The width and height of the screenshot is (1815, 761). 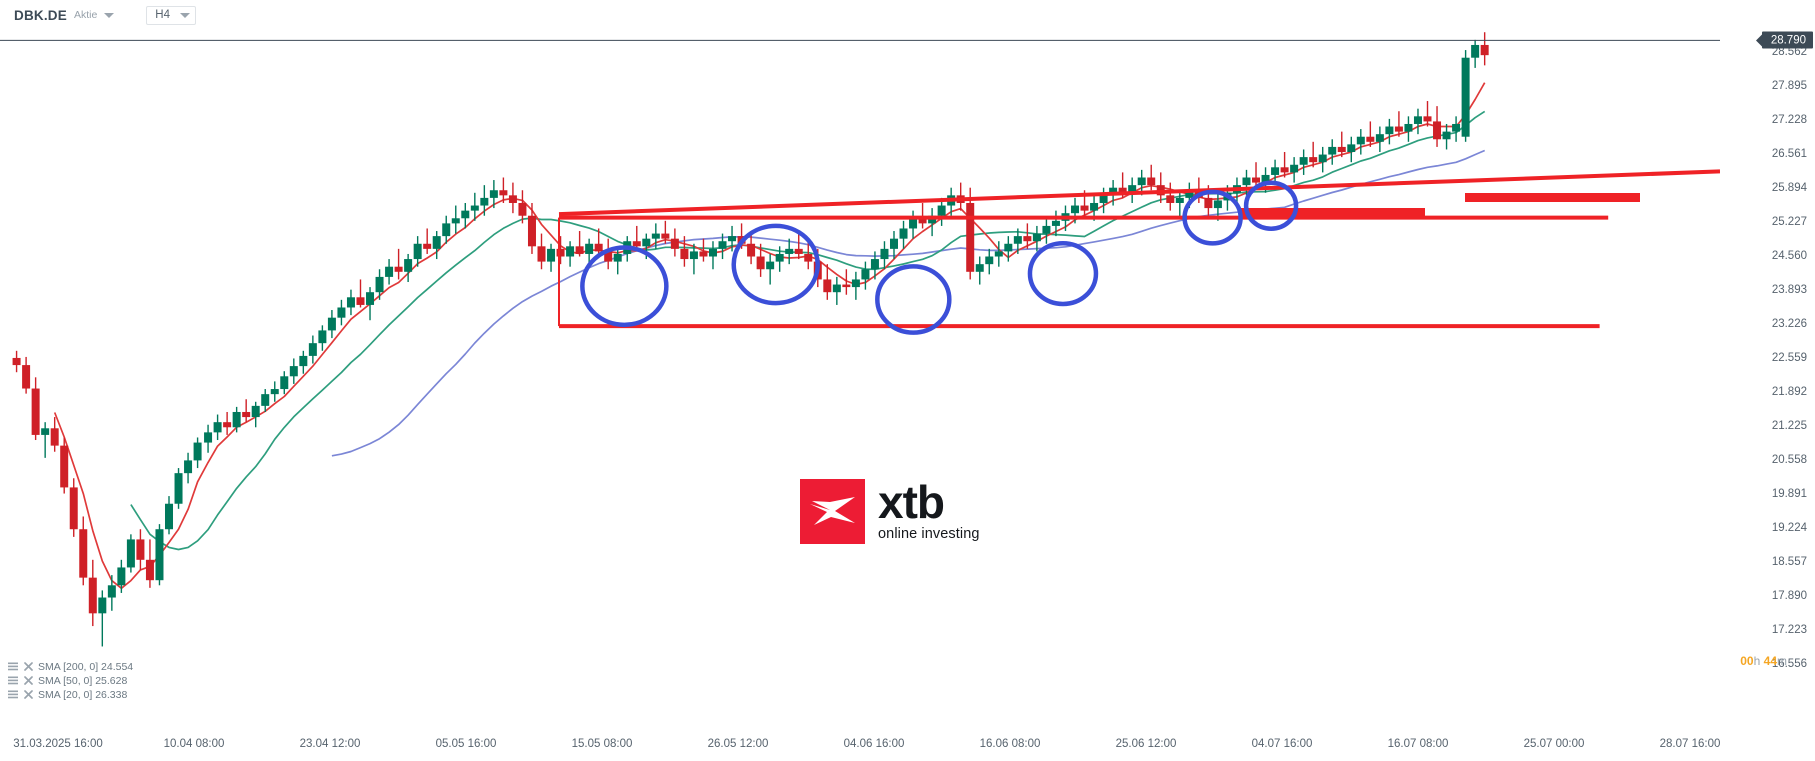 What do you see at coordinates (1789, 188) in the screenshot?
I see `price-tick: 25.894` at bounding box center [1789, 188].